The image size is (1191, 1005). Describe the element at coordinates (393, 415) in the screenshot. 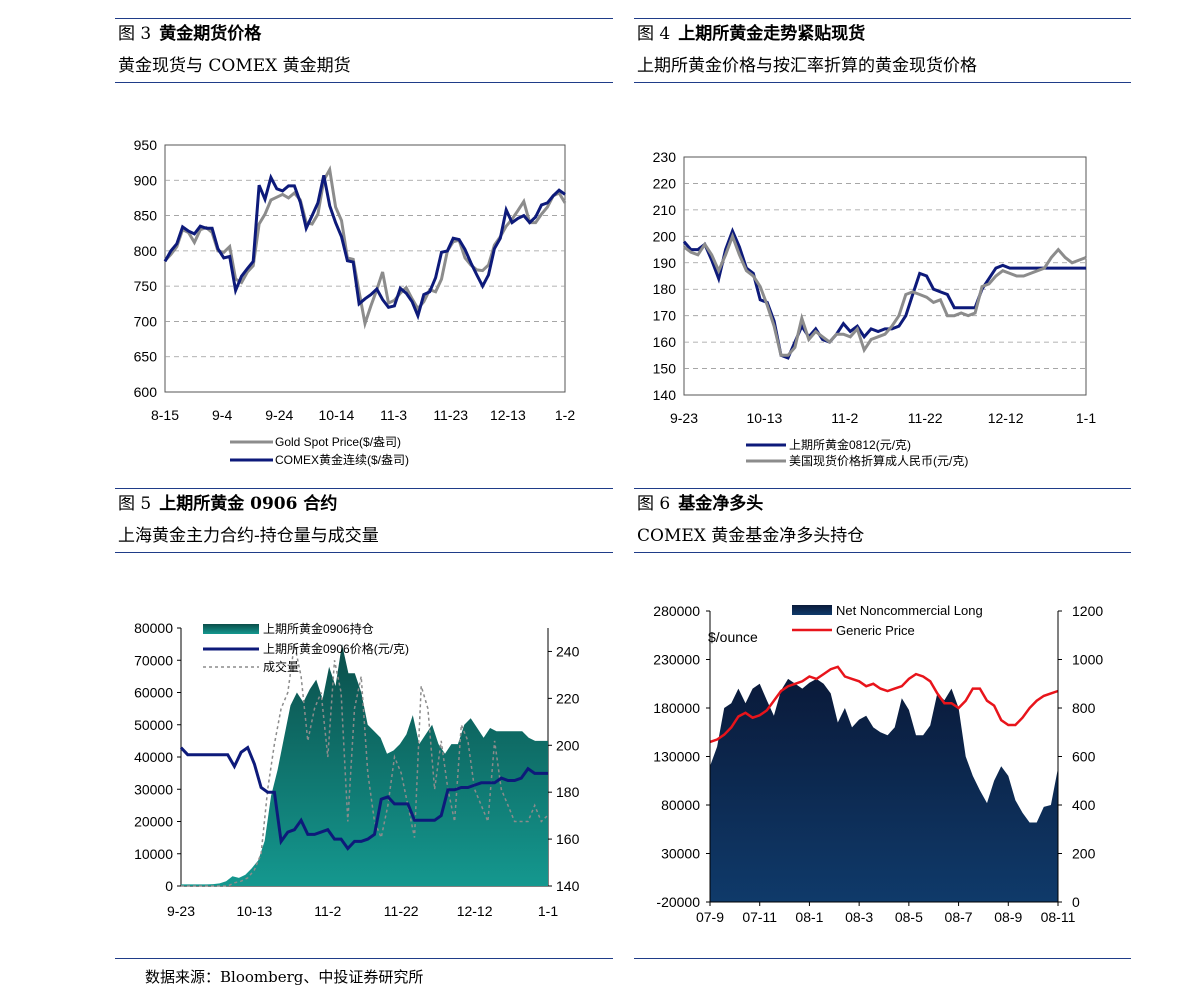

I see `x-tick-label: 11-3` at that location.